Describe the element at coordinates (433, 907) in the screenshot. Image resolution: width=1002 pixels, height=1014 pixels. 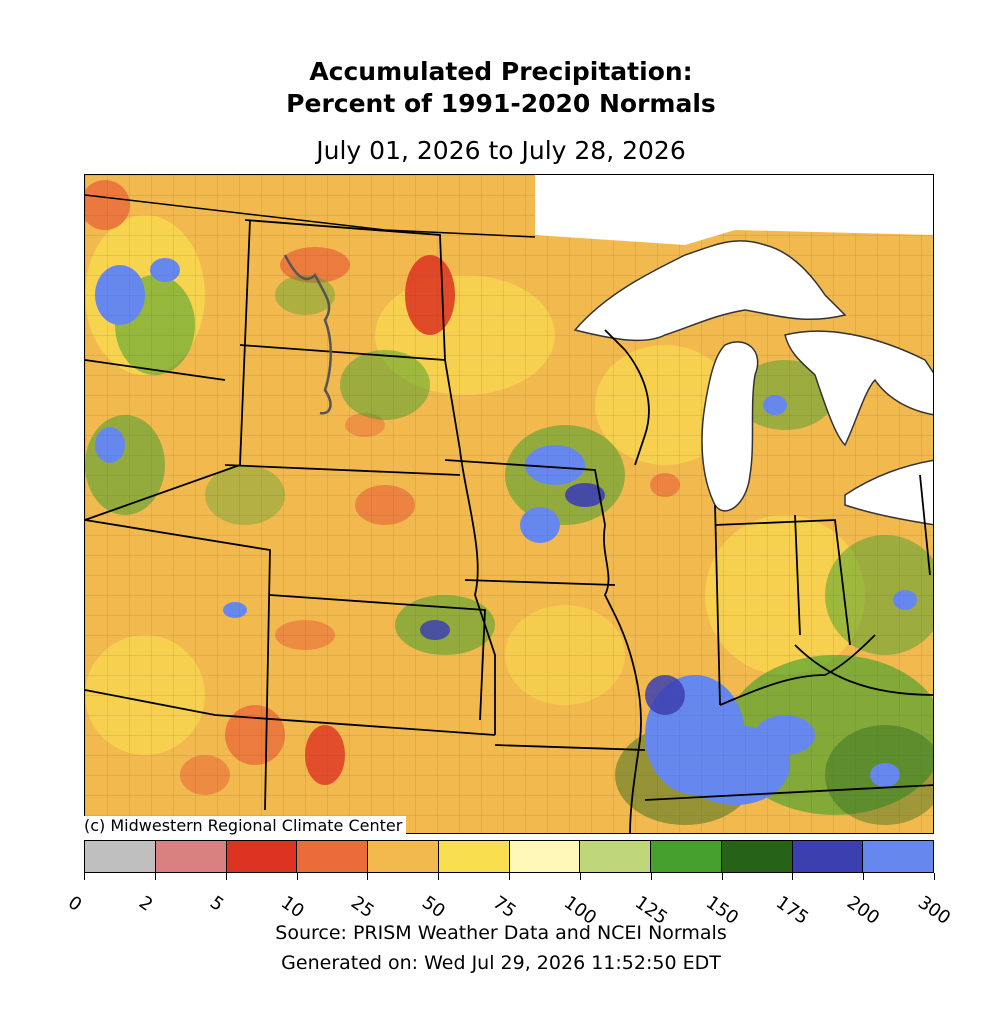
I see `colorbar-tick-label: 50` at that location.